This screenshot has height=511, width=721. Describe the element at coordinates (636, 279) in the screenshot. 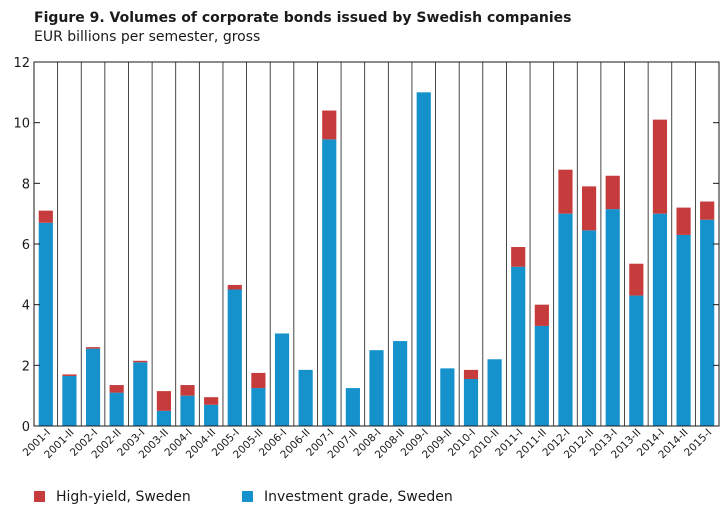

I see `bar-high-yield-2013-II` at that location.